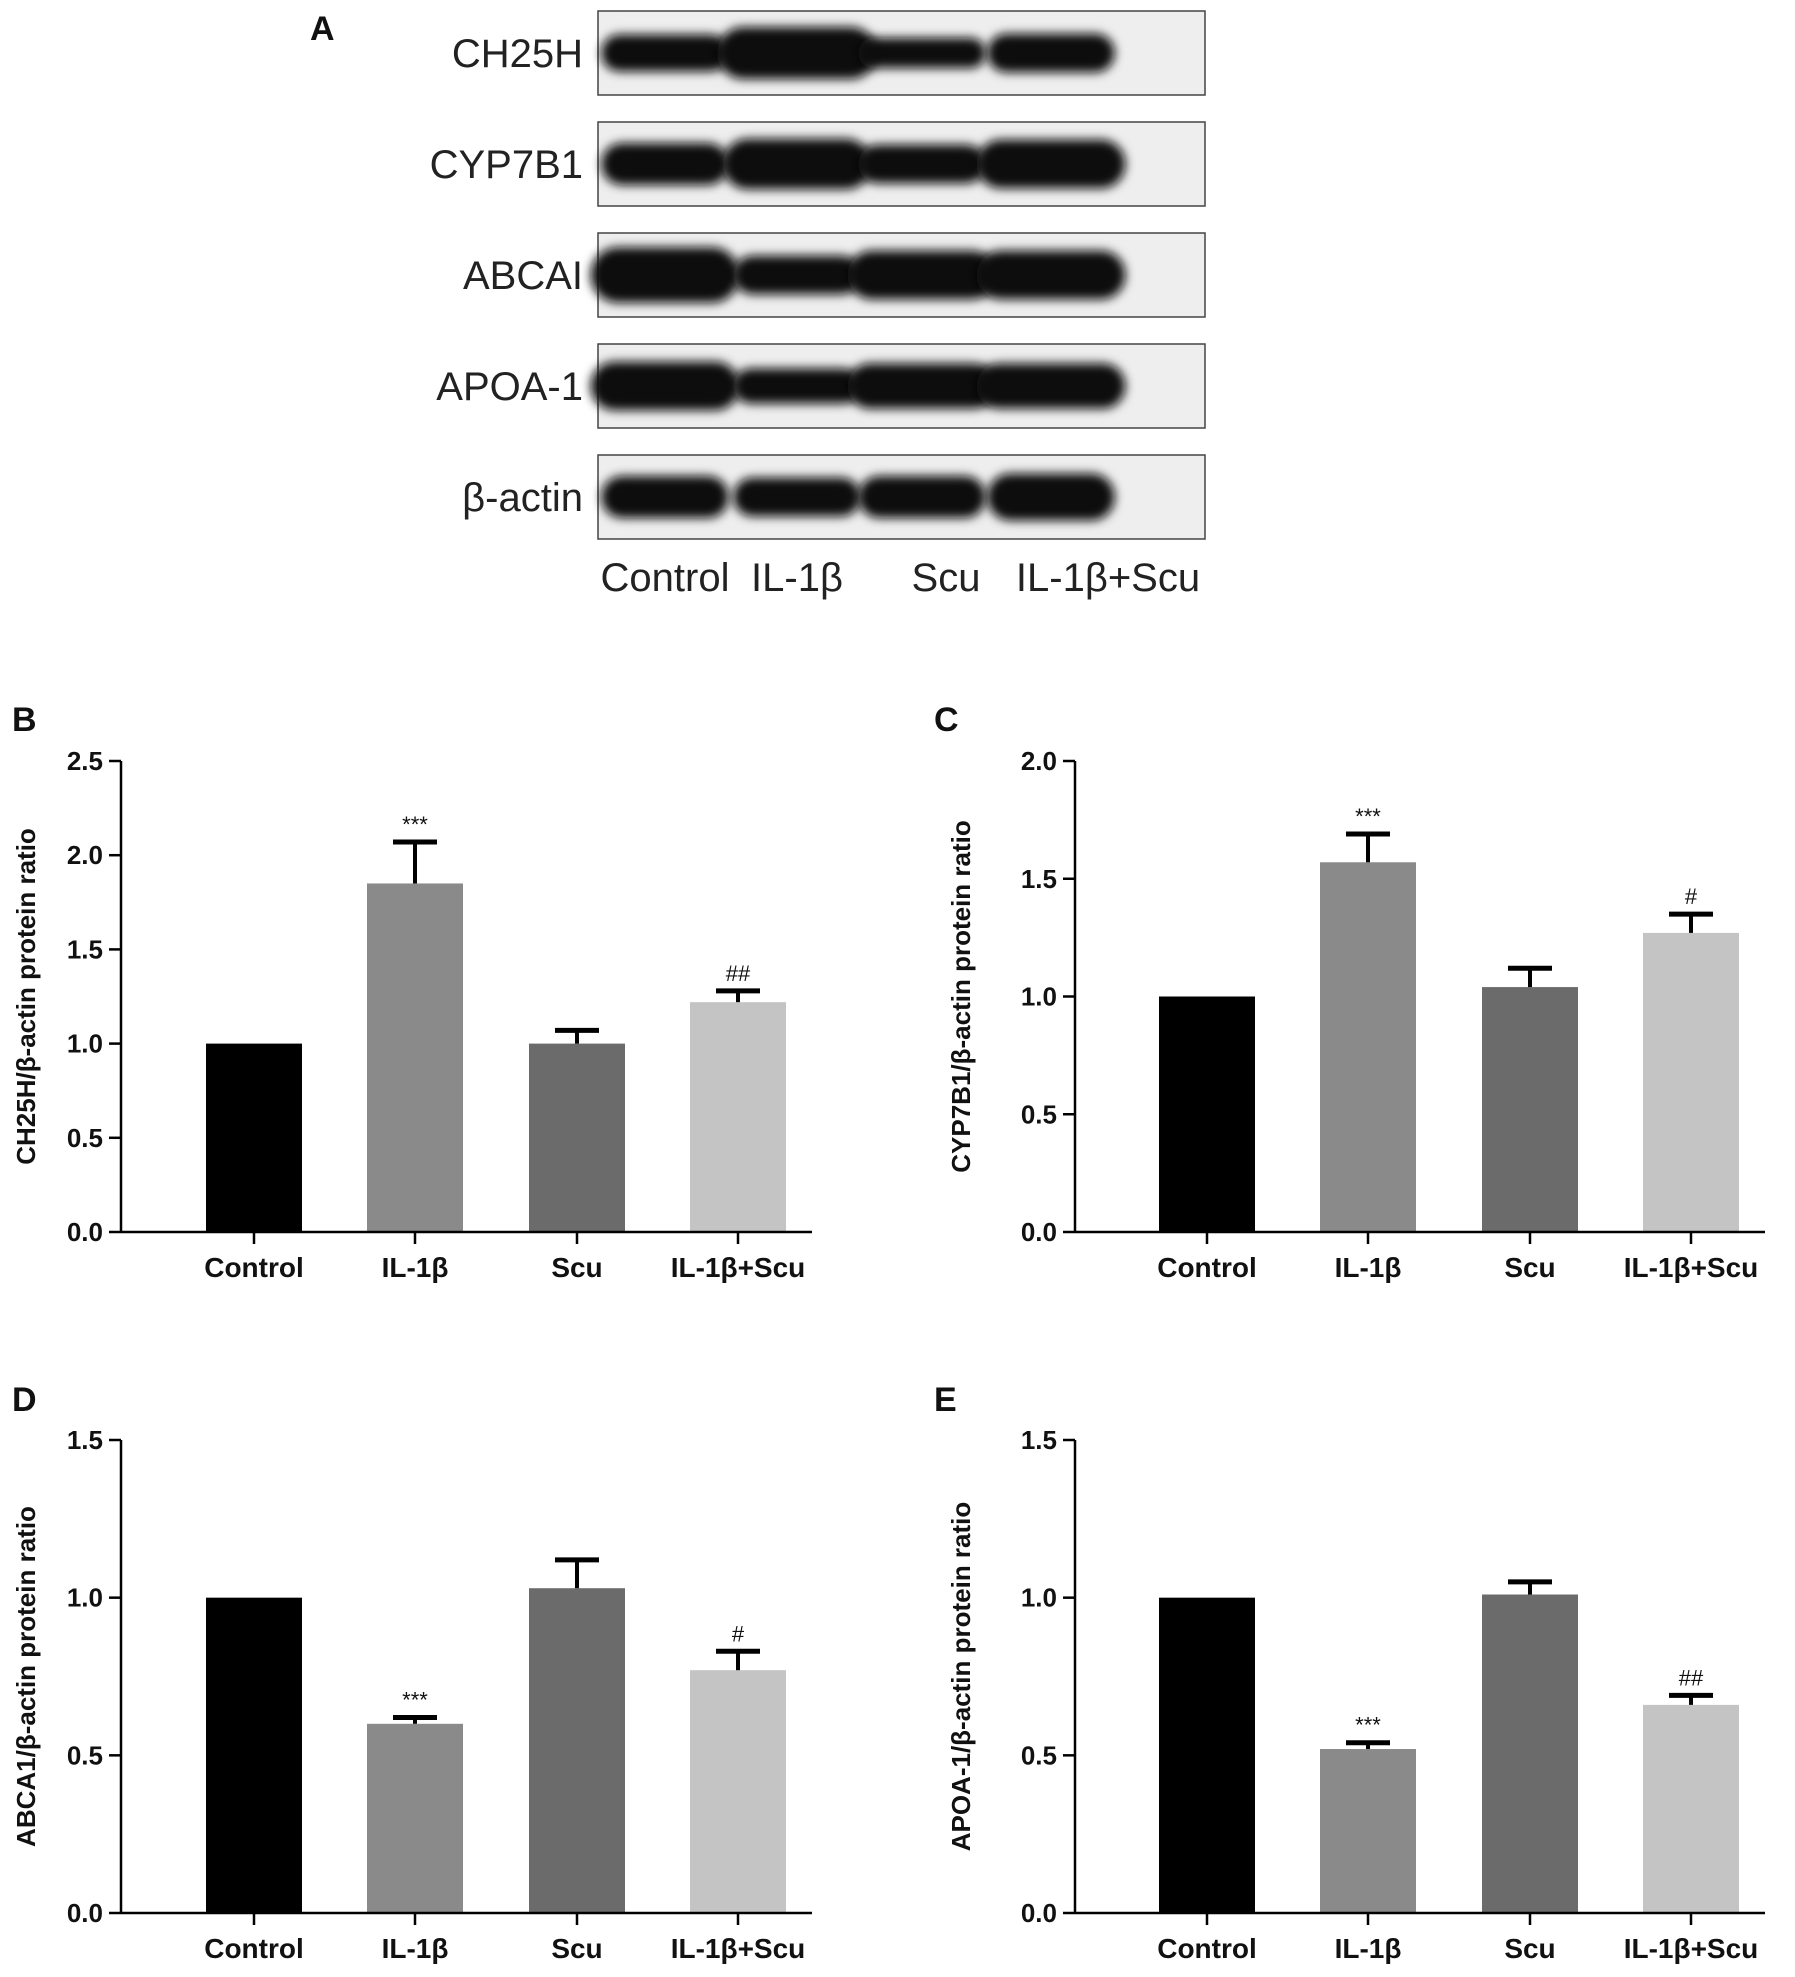 The height and width of the screenshot is (1977, 1795). I want to click on panel-letter-a: A, so click(322, 29).